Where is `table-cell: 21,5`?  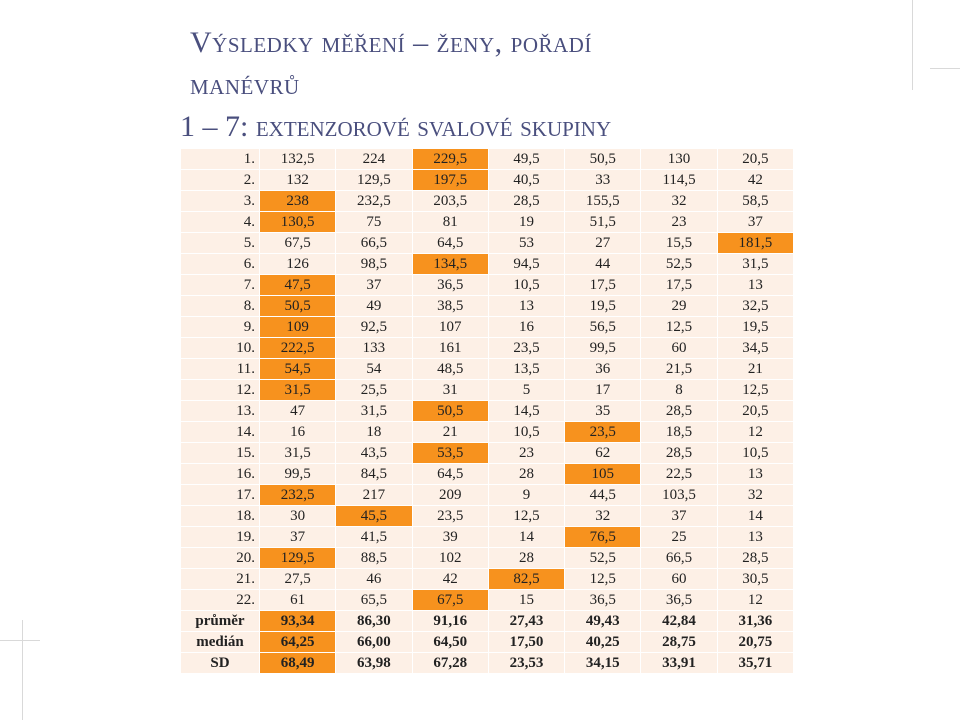 table-cell: 21,5 is located at coordinates (679, 369).